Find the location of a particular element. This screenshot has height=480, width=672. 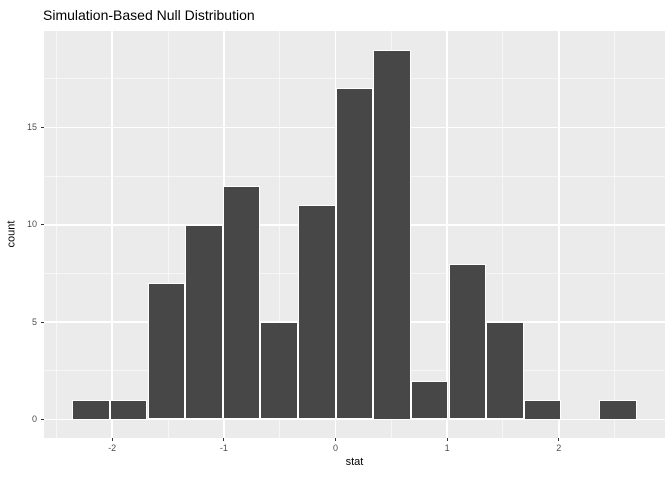

x-tick-label: 0 is located at coordinates (336, 448).